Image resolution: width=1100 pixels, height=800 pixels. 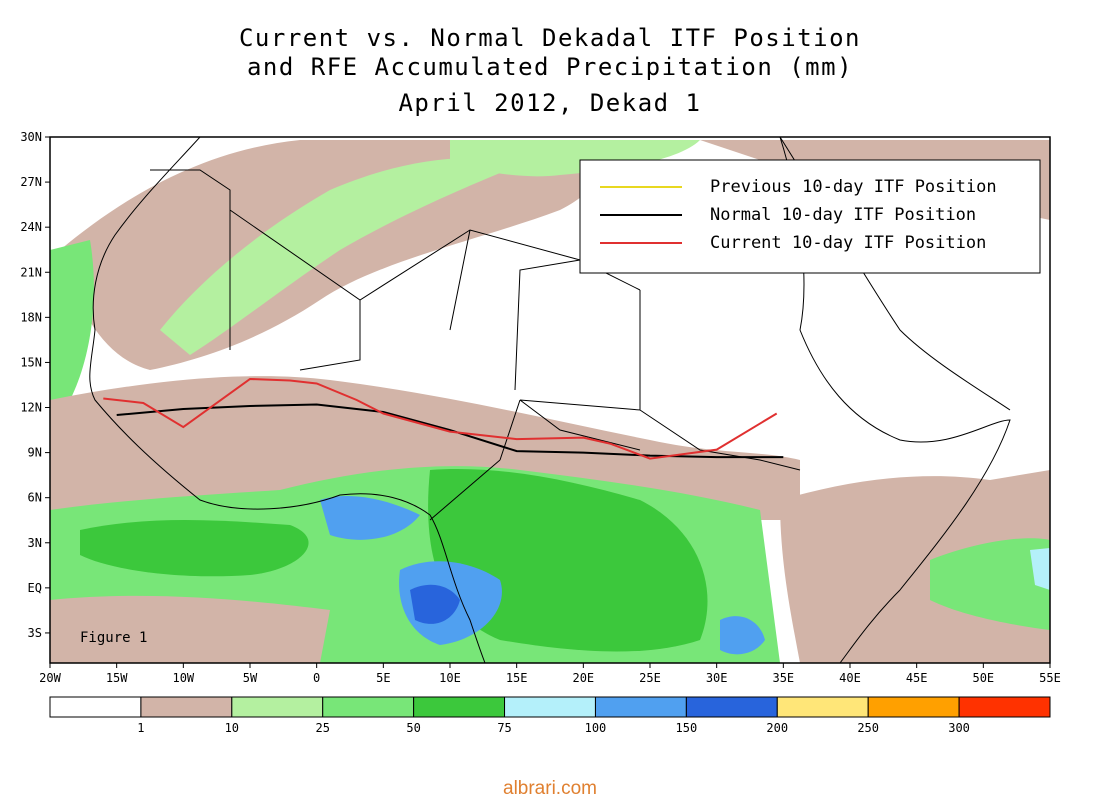 What do you see at coordinates (413, 728) in the screenshot?
I see `colorbar-label: 50` at bounding box center [413, 728].